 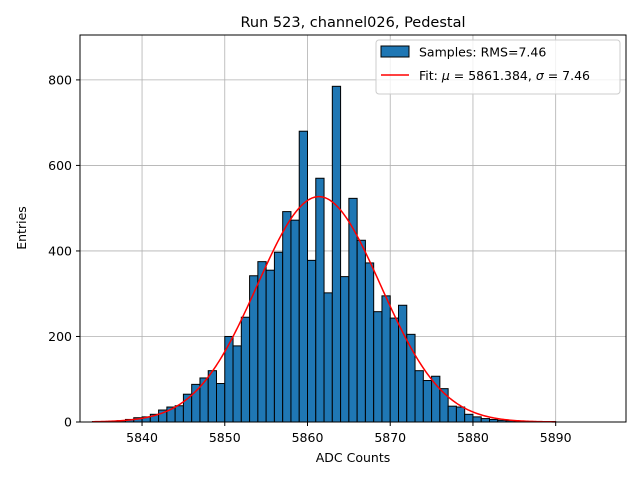 I want to click on y-tick-label: 600, so click(x=60, y=165).